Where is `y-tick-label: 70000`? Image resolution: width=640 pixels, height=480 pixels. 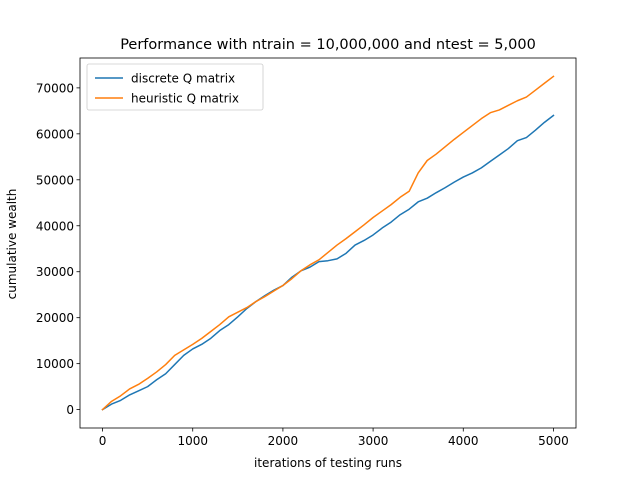
y-tick-label: 70000 is located at coordinates (55, 88).